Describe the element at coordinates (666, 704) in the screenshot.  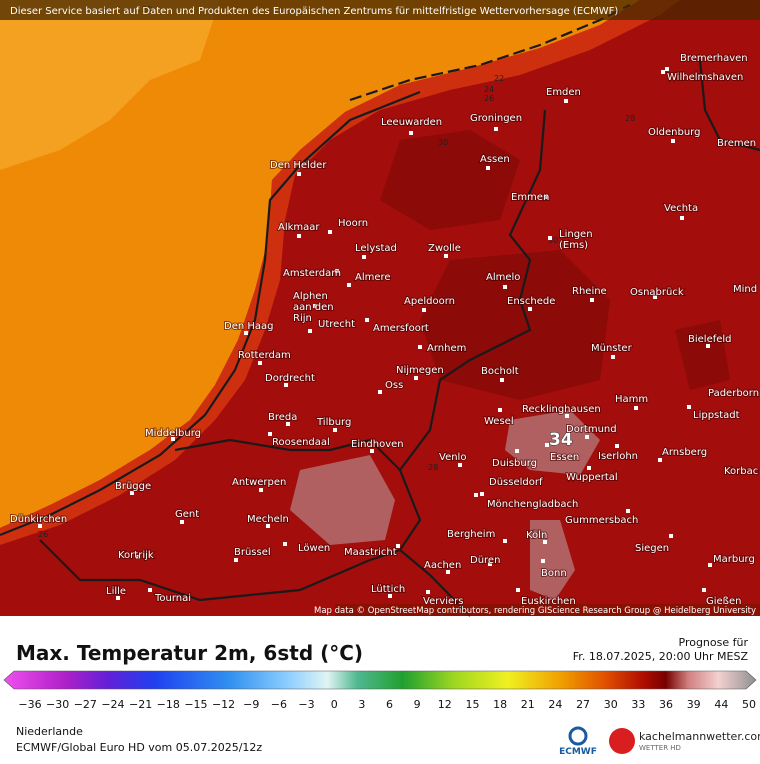
I see `colorbar-tick-label: 36` at that location.